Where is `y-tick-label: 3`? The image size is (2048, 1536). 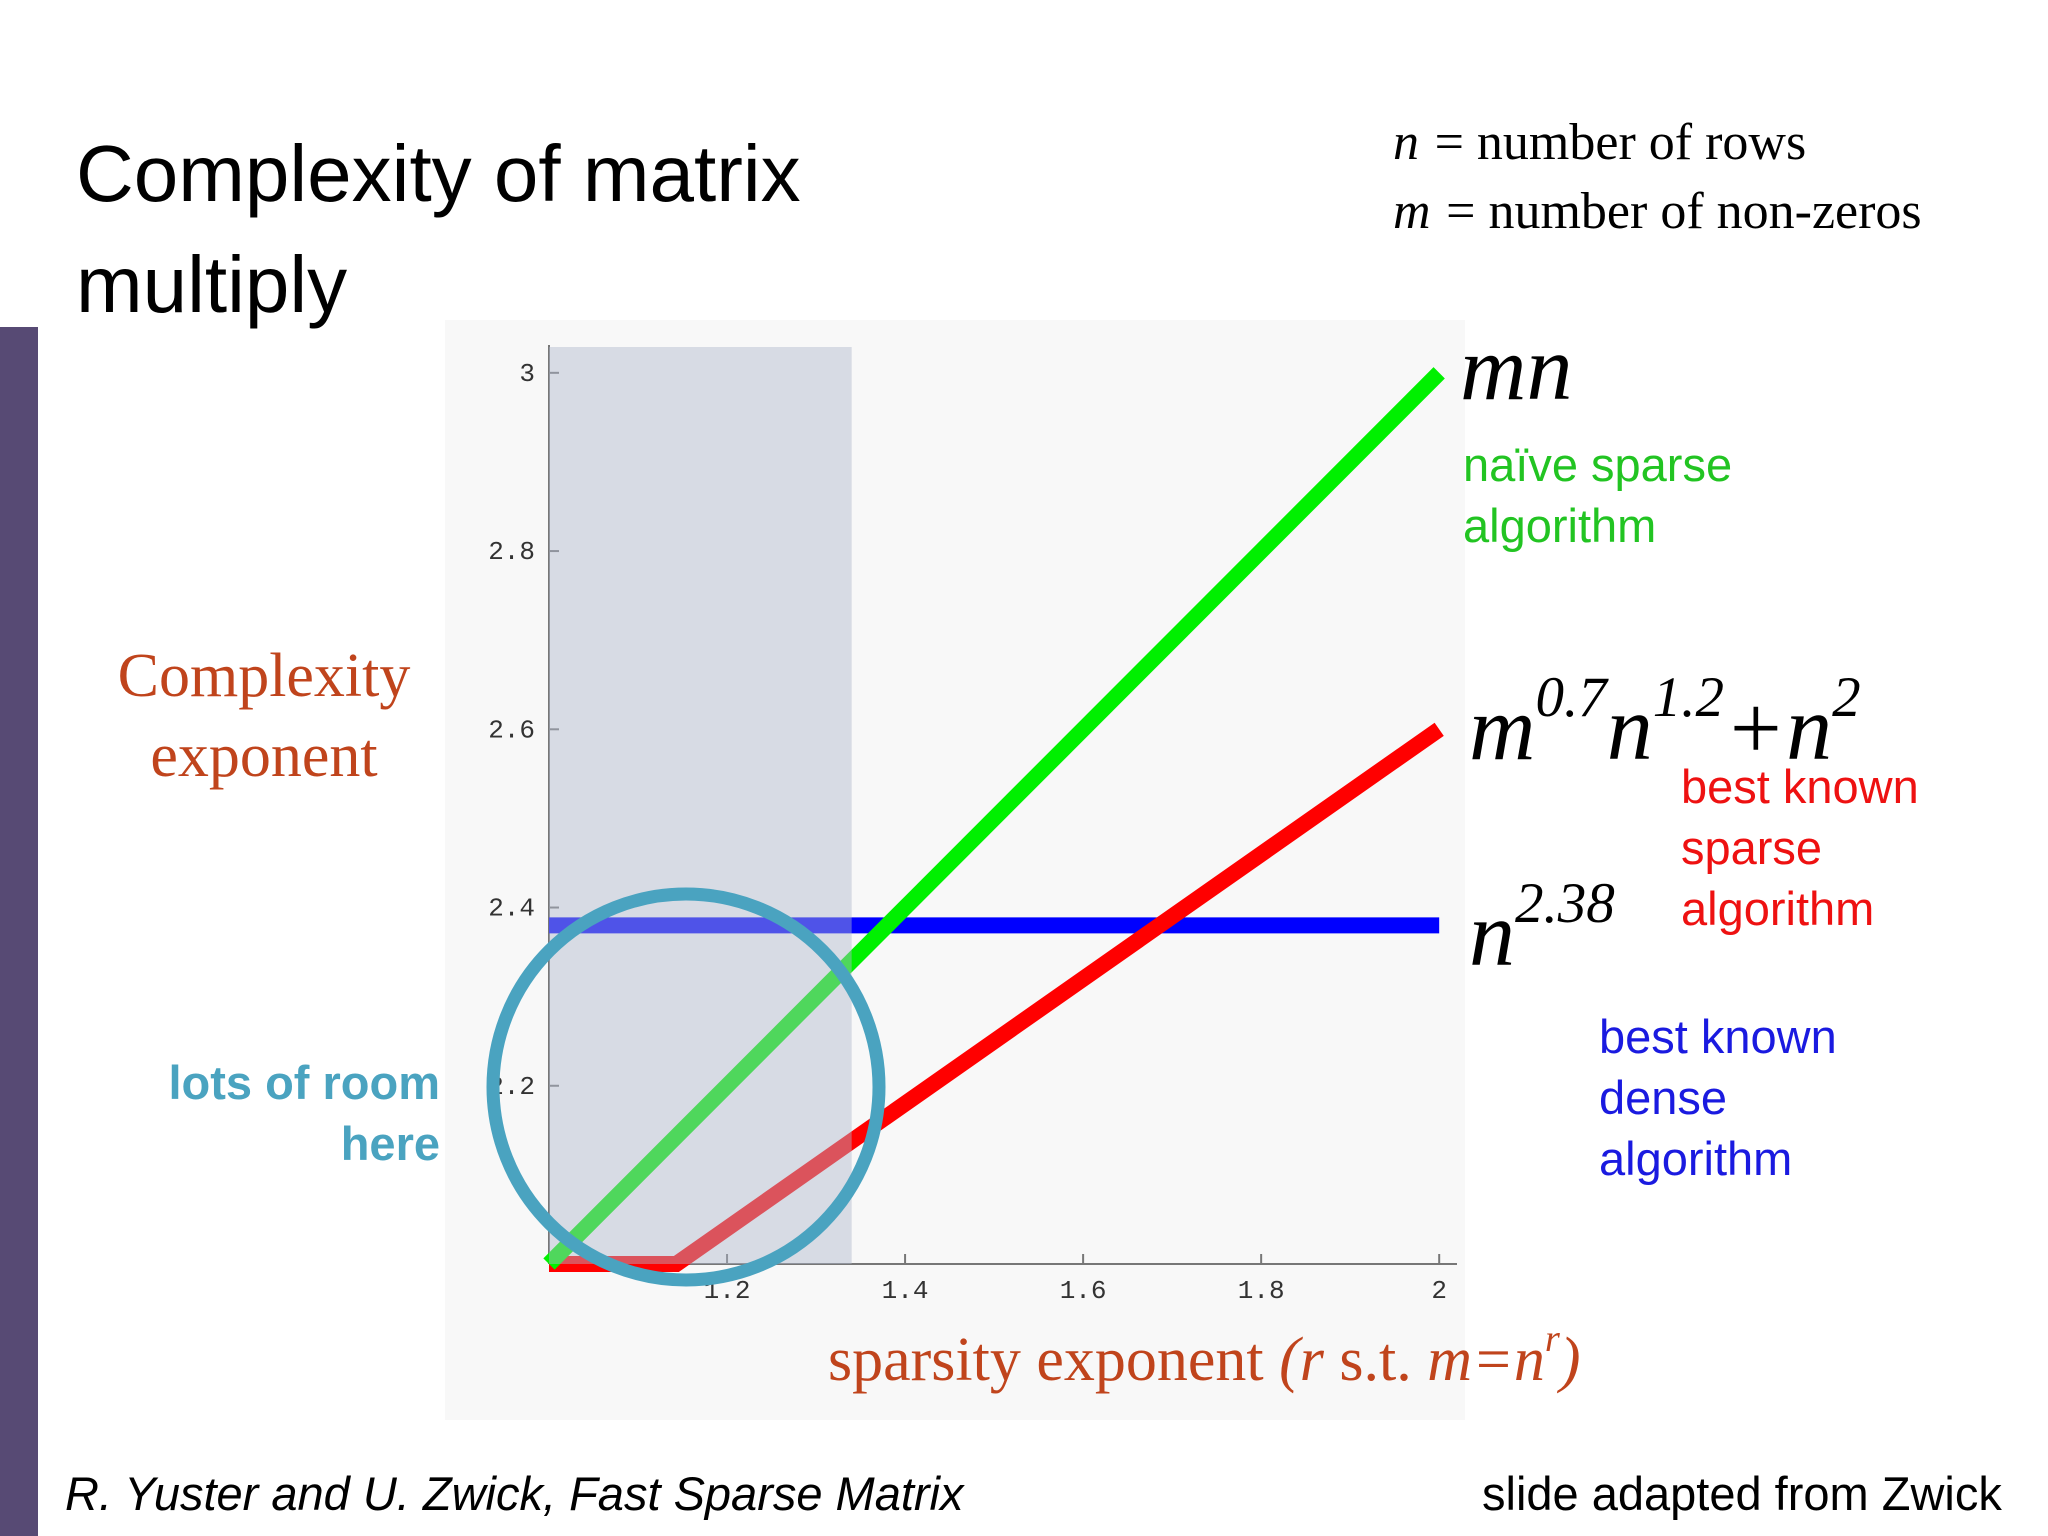 y-tick-label: 3 is located at coordinates (527, 374).